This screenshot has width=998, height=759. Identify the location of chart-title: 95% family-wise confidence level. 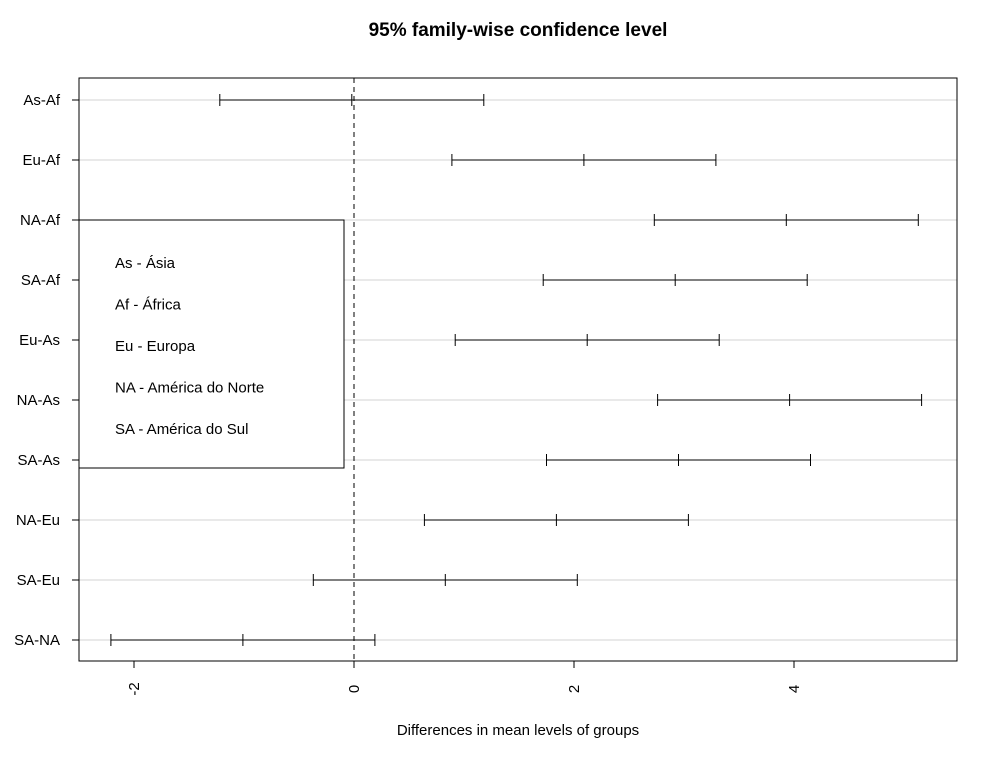
(518, 30).